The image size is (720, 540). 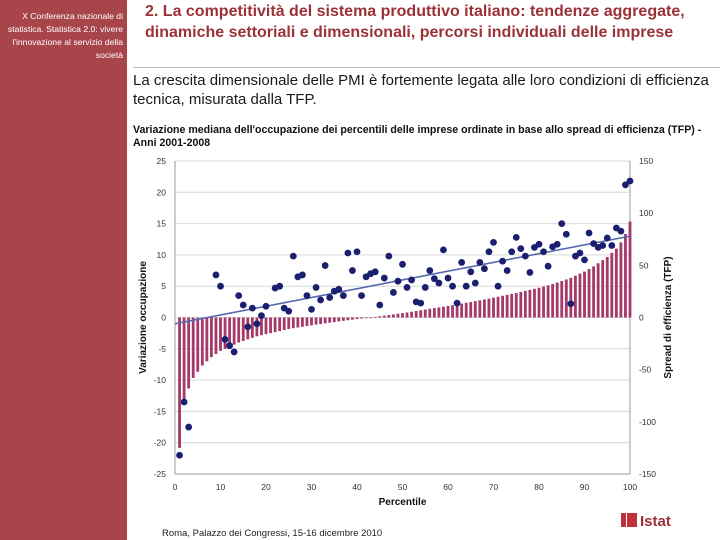 I want to click on x-tick-label: 90, so click(x=585, y=487).